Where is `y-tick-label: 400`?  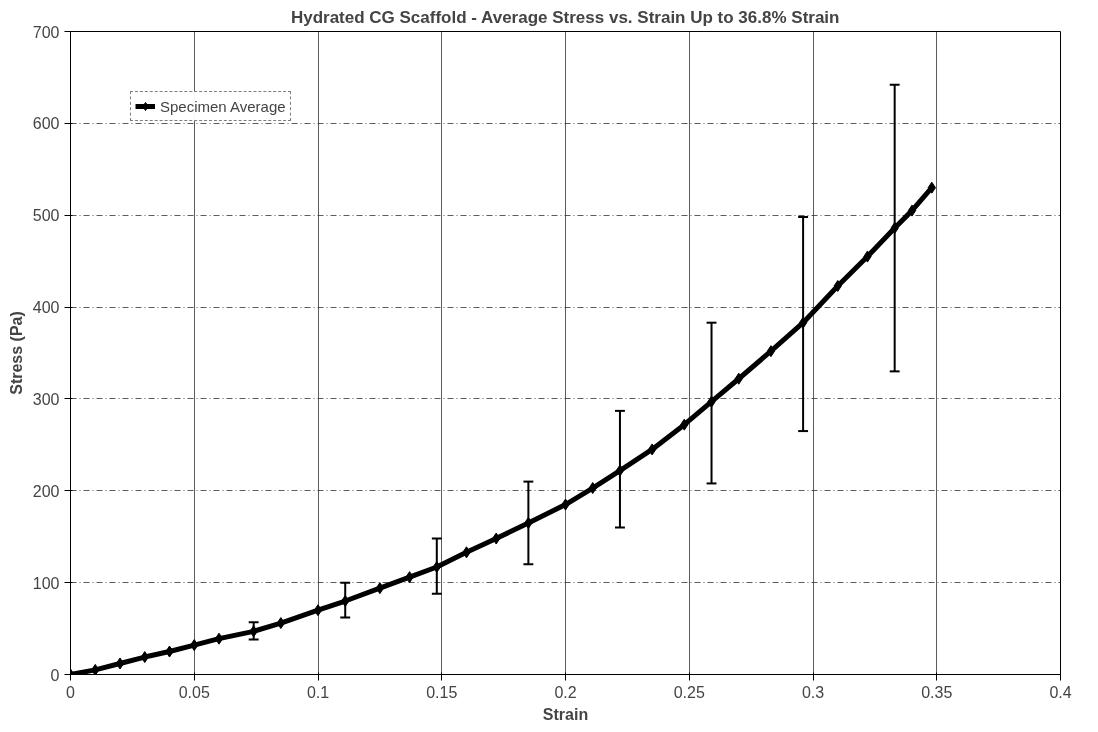
y-tick-label: 400 is located at coordinates (46, 308).